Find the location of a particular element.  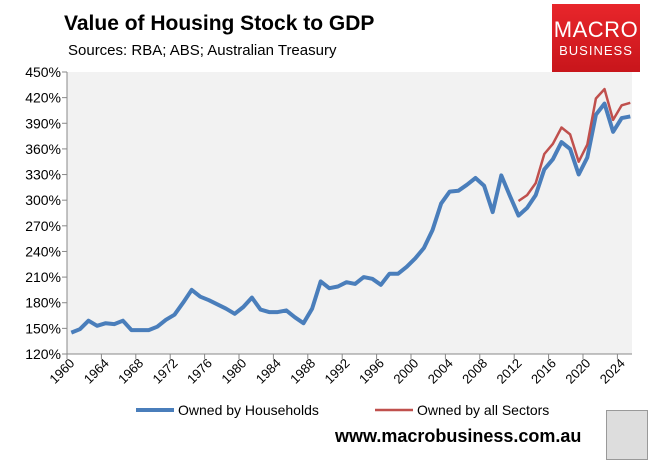

chart-subtitle: Sources: RBA; ABS; Australian Treasury is located at coordinates (202, 50).